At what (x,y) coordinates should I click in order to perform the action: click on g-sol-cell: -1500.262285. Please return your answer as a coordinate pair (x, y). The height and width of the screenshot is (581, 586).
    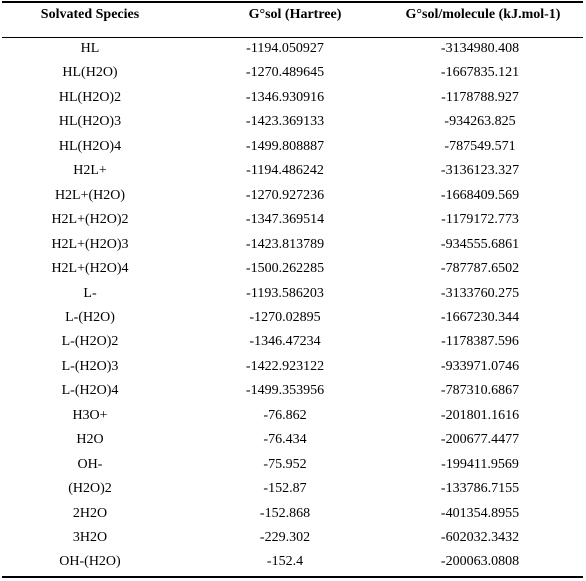
    Looking at the image, I should click on (285, 269).